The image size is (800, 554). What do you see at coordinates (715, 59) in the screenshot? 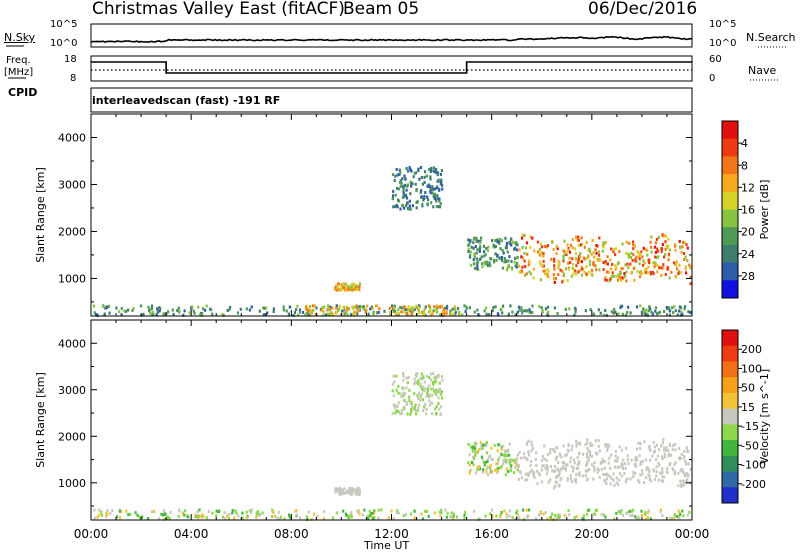
I see `freq-right-tick-top: 60` at bounding box center [715, 59].